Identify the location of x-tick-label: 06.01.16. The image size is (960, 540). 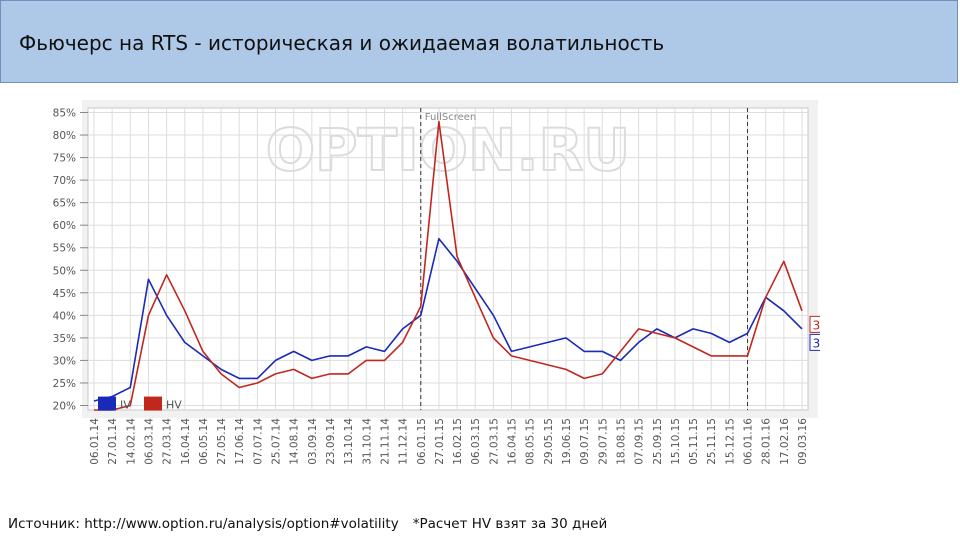
(749, 441).